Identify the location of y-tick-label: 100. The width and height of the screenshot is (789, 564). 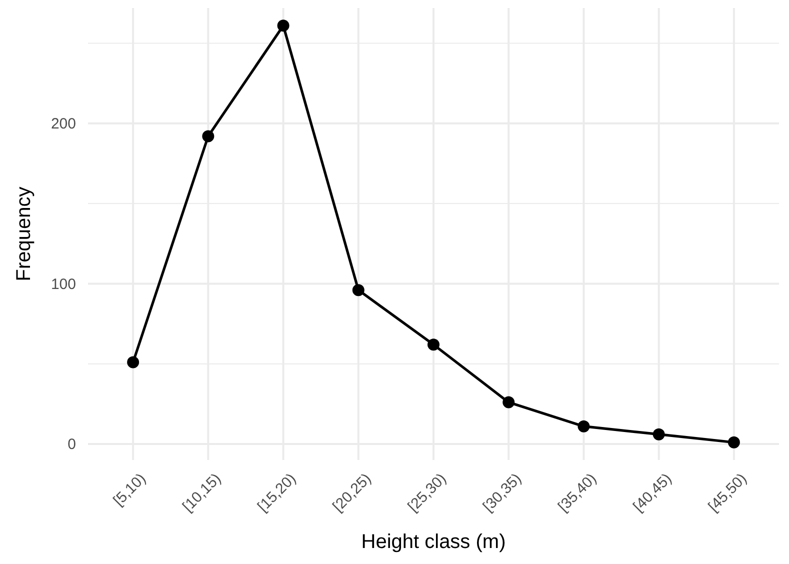
(63, 284).